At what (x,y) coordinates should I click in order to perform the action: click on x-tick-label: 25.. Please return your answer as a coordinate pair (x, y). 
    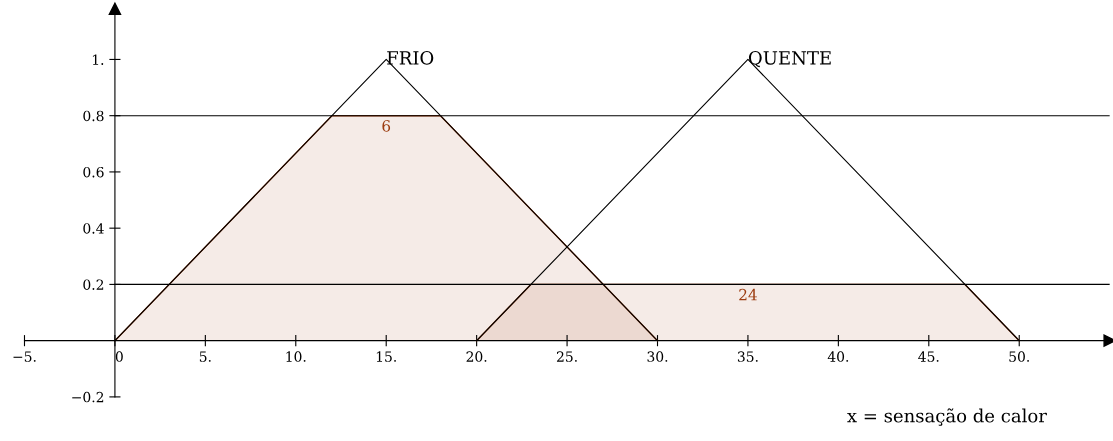
    Looking at the image, I should click on (566, 356).